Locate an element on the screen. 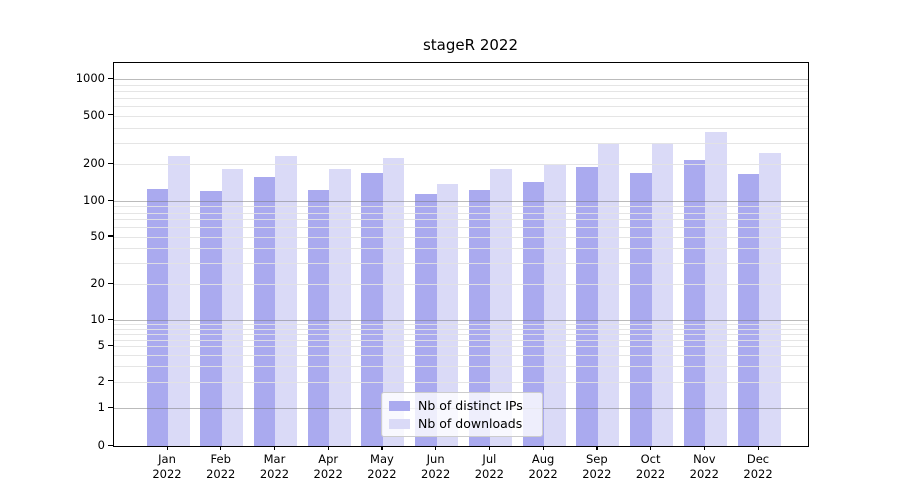 Image resolution: width=900 pixels, height=500 pixels. legend-label-downloads: Nb of downloads is located at coordinates (470, 423).